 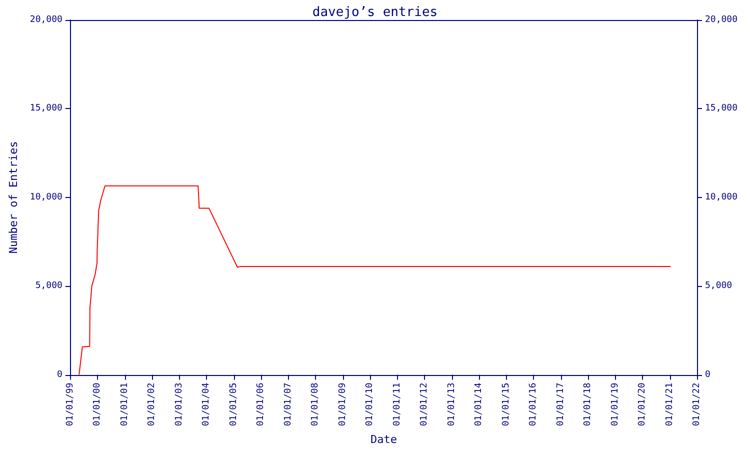 What do you see at coordinates (288, 404) in the screenshot?
I see `x-tick-label: 01/01/07` at bounding box center [288, 404].